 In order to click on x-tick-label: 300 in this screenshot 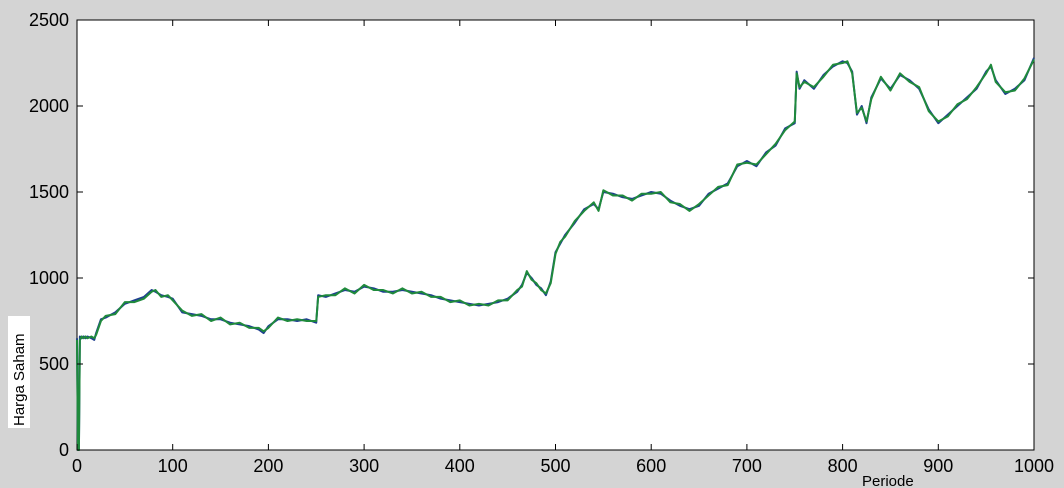, I will do `click(364, 466)`.